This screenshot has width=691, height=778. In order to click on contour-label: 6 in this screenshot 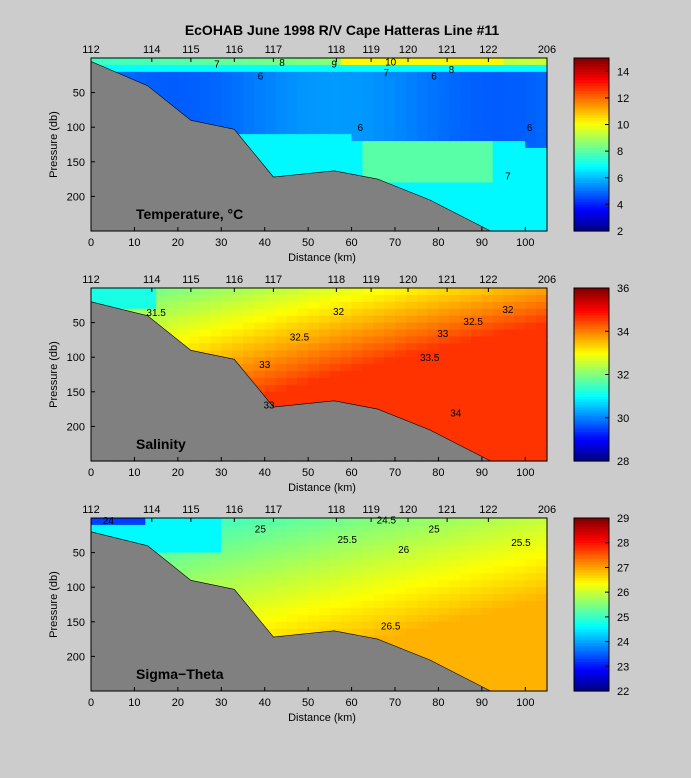, I will do `click(261, 76)`.